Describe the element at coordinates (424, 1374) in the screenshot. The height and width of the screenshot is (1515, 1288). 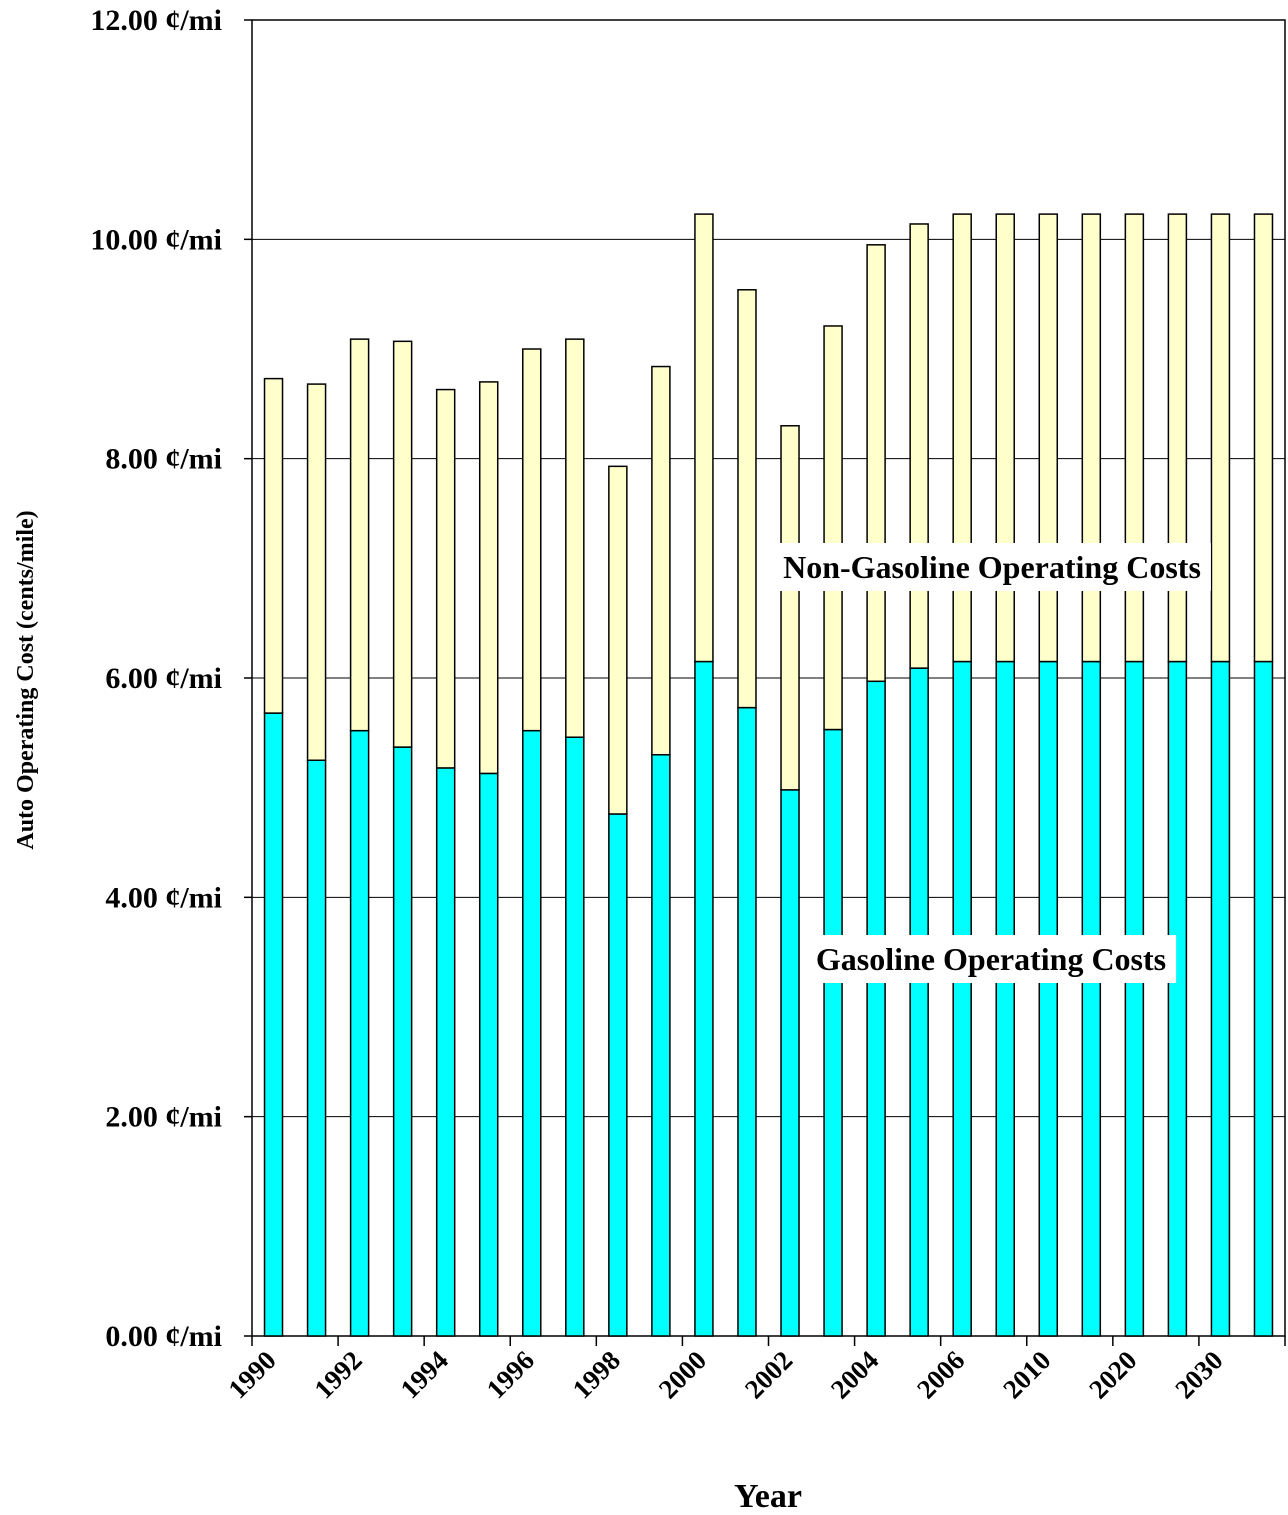
I see `x-tick-label: 1994` at that location.